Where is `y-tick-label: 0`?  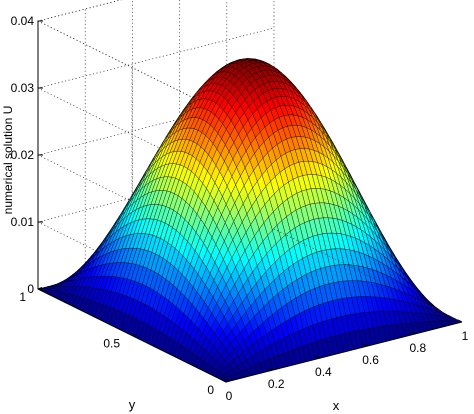 y-tick-label: 0 is located at coordinates (210, 390).